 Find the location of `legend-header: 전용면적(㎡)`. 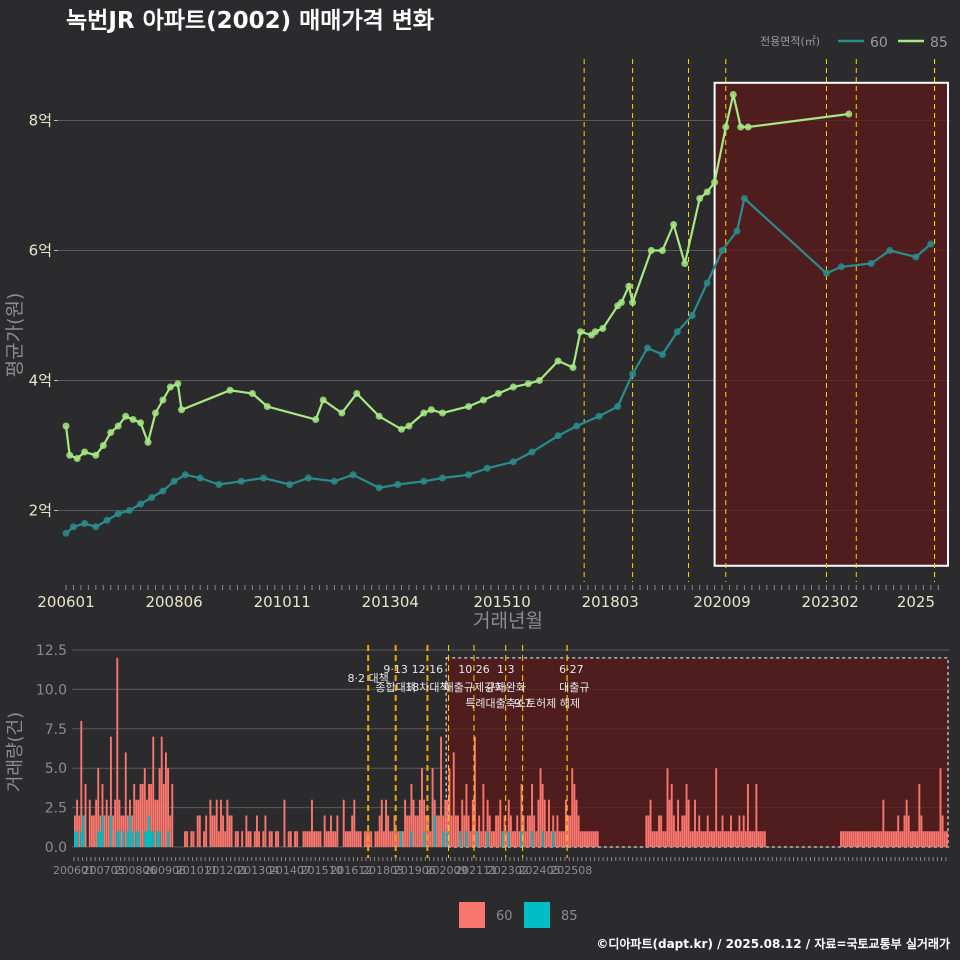

legend-header: 전용면적(㎡) is located at coordinates (790, 41).